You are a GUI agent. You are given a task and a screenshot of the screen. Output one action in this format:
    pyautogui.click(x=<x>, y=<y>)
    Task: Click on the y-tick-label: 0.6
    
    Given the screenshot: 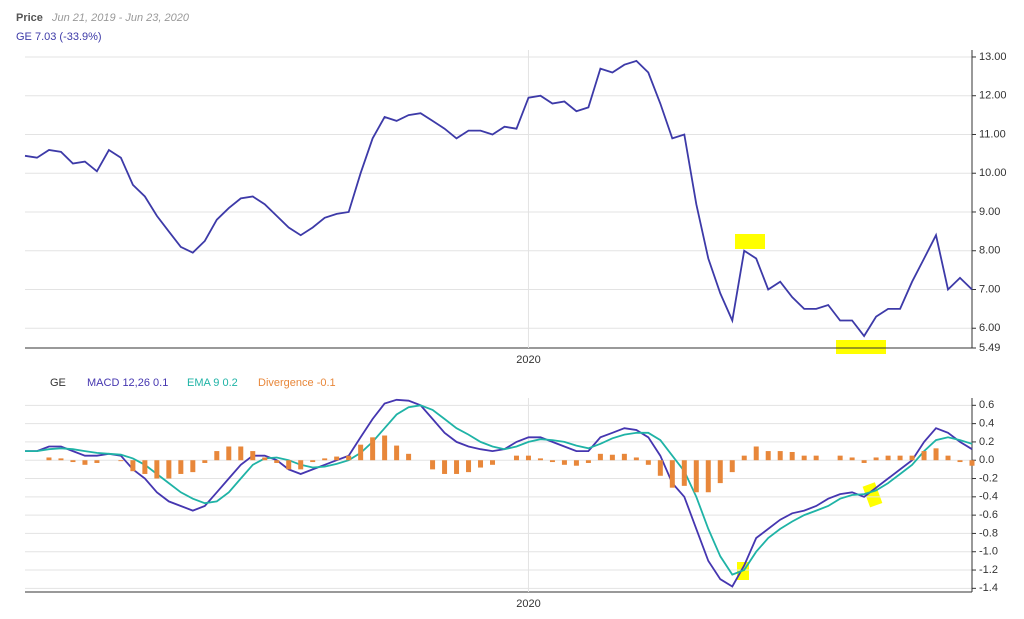 What is the action you would take?
    pyautogui.click(x=986, y=405)
    